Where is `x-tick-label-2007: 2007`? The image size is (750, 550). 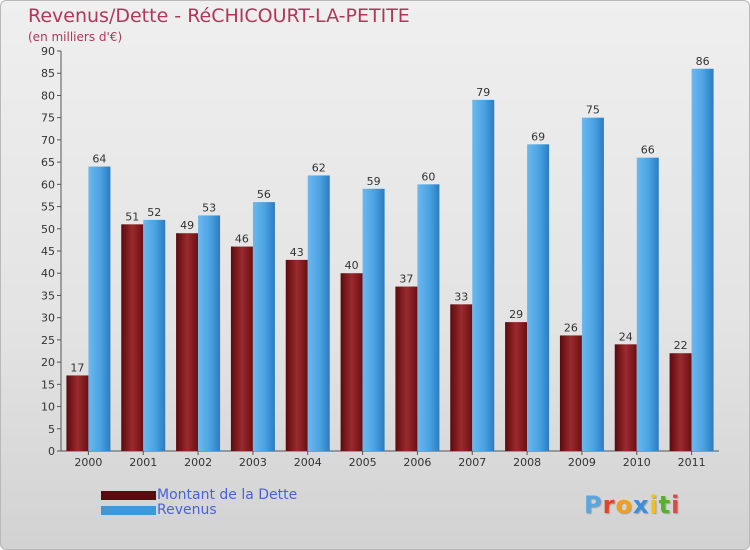 x-tick-label-2007: 2007 is located at coordinates (472, 462).